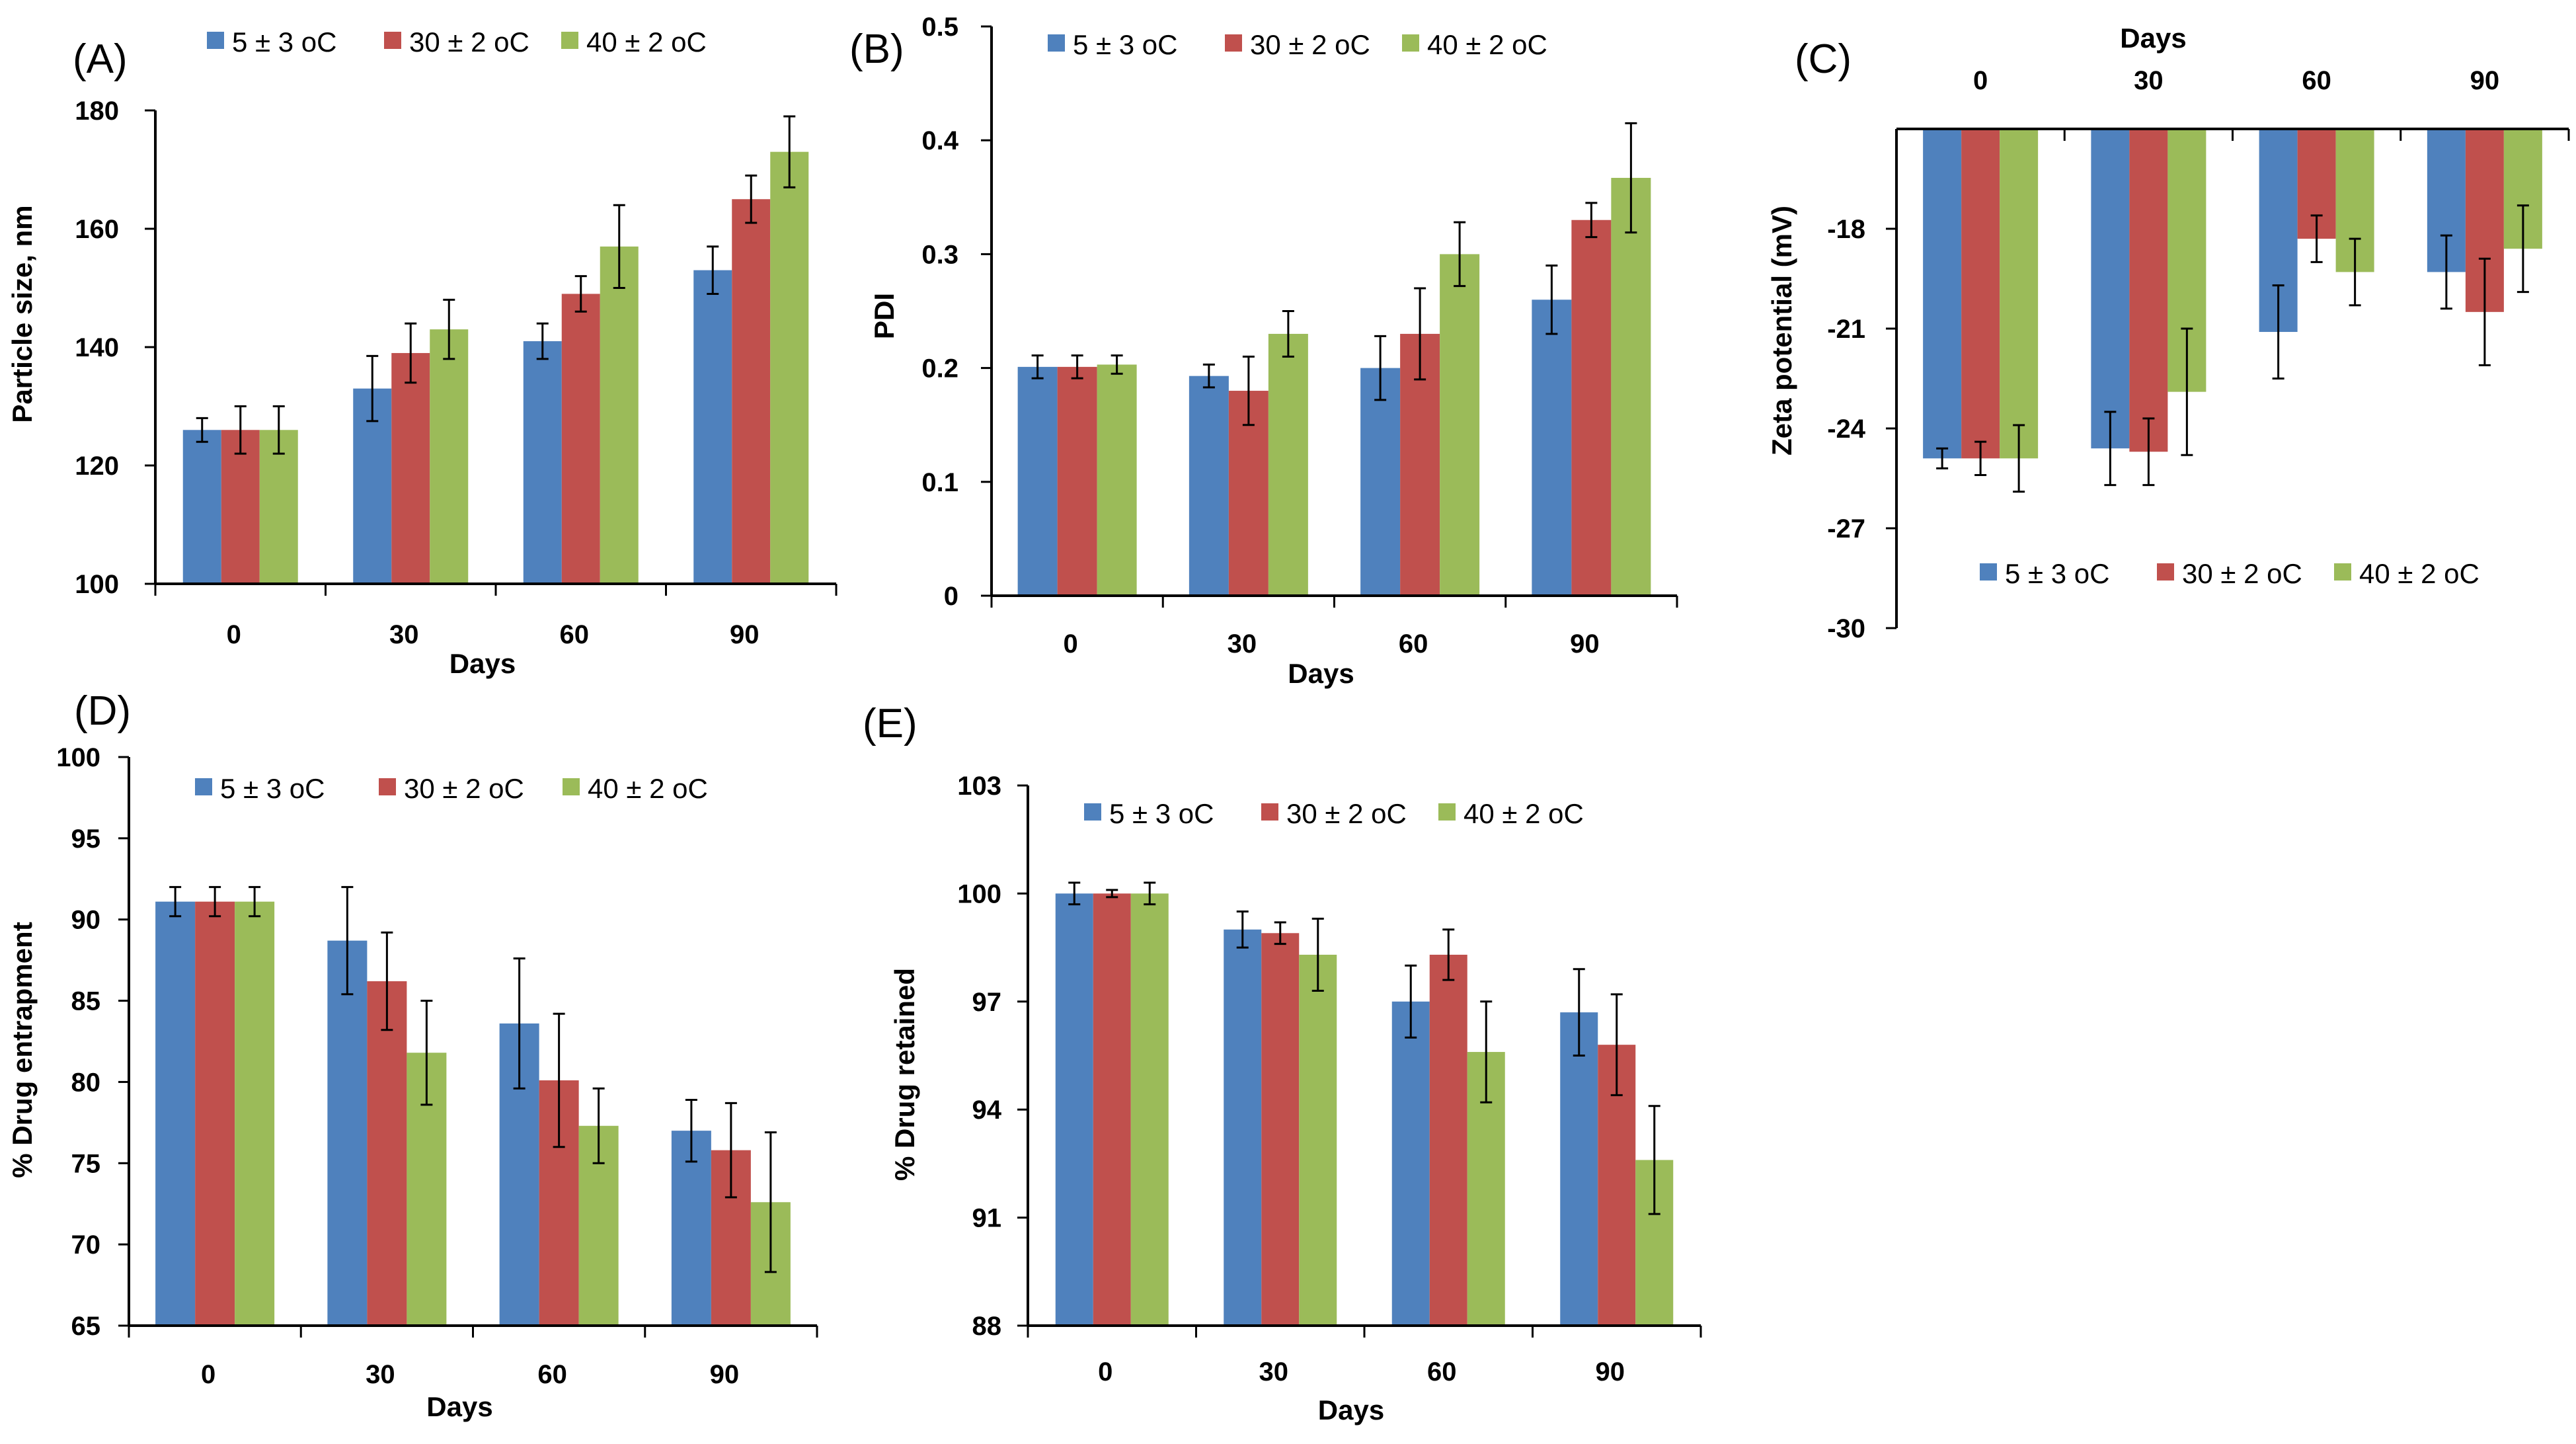  What do you see at coordinates (884, 316) in the screenshot?
I see `y-axis-title: PDI` at bounding box center [884, 316].